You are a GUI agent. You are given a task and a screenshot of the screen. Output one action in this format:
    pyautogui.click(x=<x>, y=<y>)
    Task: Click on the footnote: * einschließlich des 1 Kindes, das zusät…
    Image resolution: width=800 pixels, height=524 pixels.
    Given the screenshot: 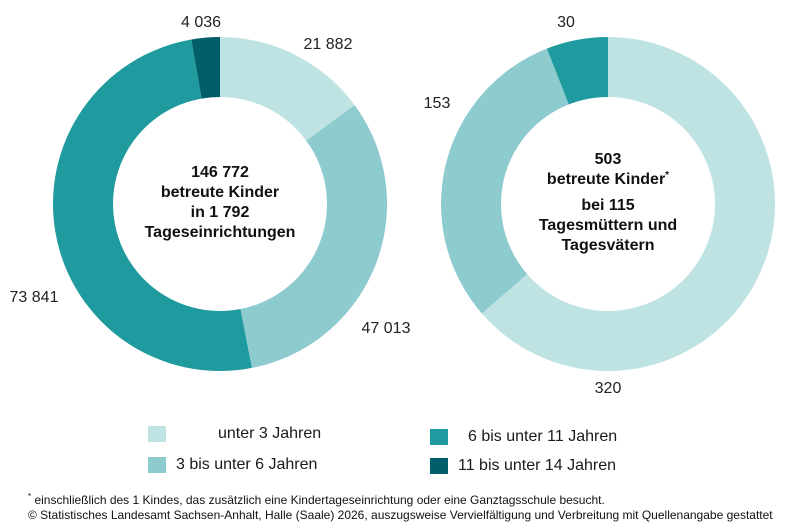 What is the action you would take?
    pyautogui.click(x=400, y=506)
    